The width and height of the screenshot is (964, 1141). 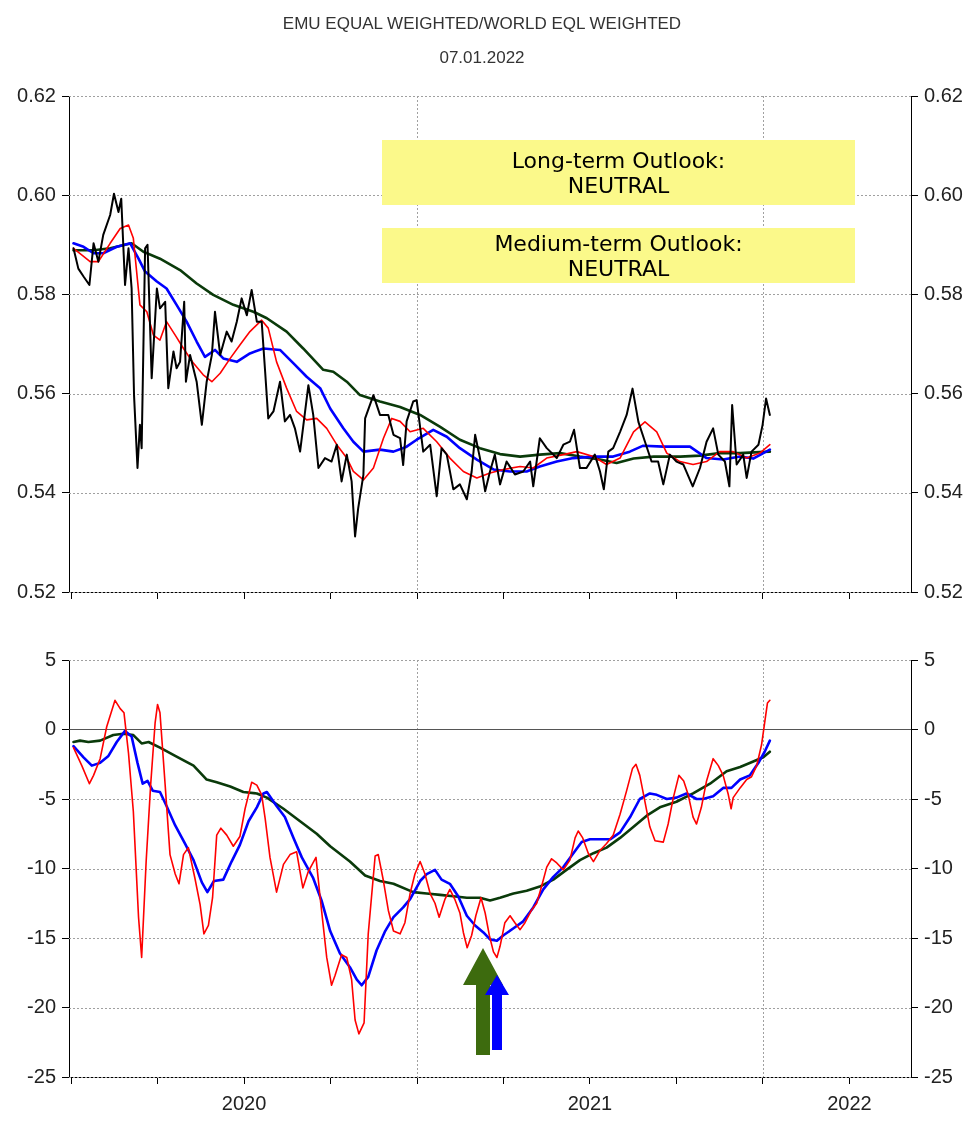 I want to click on y2-tick-label: 0, so click(x=930, y=728).